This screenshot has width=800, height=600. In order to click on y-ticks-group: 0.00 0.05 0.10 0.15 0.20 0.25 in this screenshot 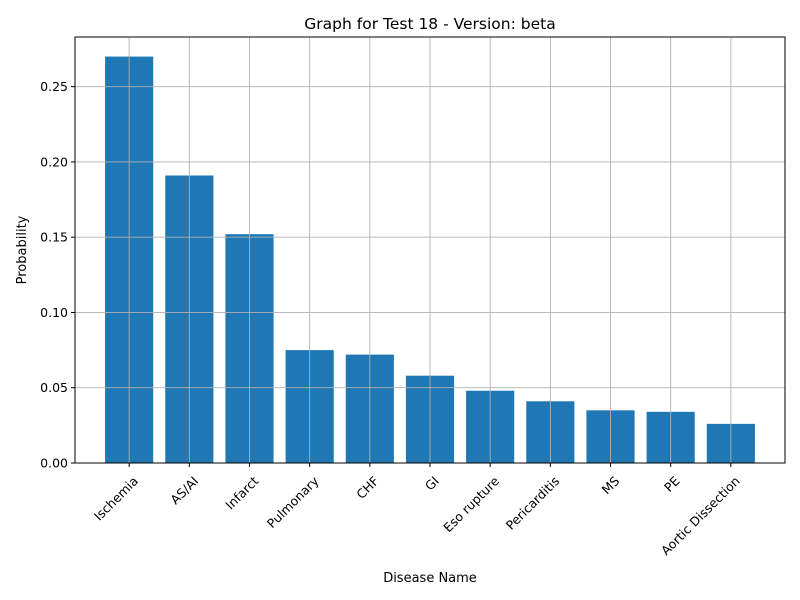, I will do `click(57, 275)`.